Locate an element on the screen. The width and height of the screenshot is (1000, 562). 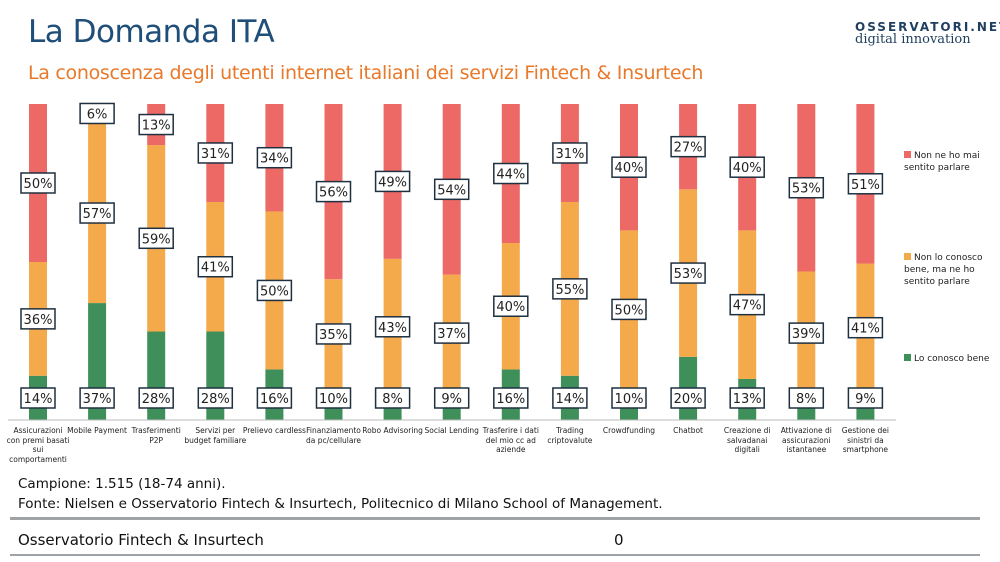
category-label: Robo Advisoring is located at coordinates (392, 430).